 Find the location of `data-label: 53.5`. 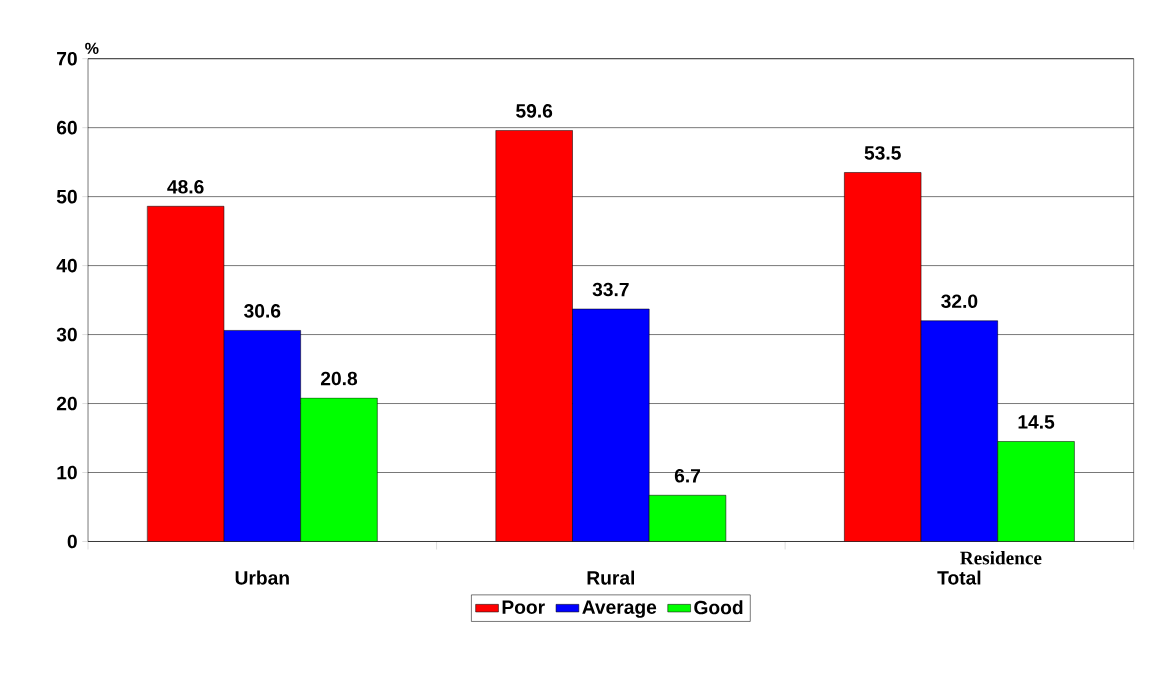

data-label: 53.5 is located at coordinates (882, 153).